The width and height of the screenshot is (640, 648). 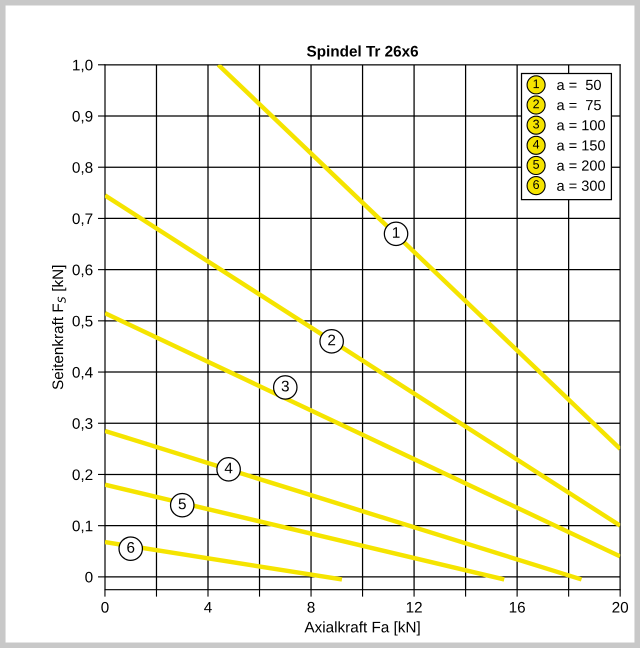 I want to click on chart-title: Spindel Tr 26x6, so click(x=362, y=52).